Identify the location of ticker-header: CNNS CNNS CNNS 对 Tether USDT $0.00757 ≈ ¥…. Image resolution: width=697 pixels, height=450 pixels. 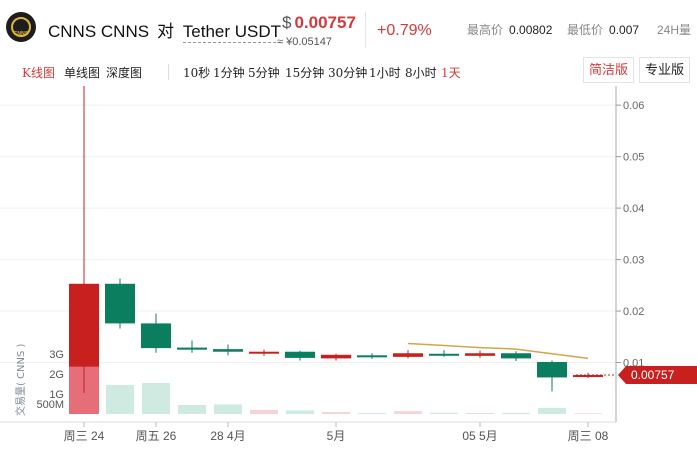
(348, 28).